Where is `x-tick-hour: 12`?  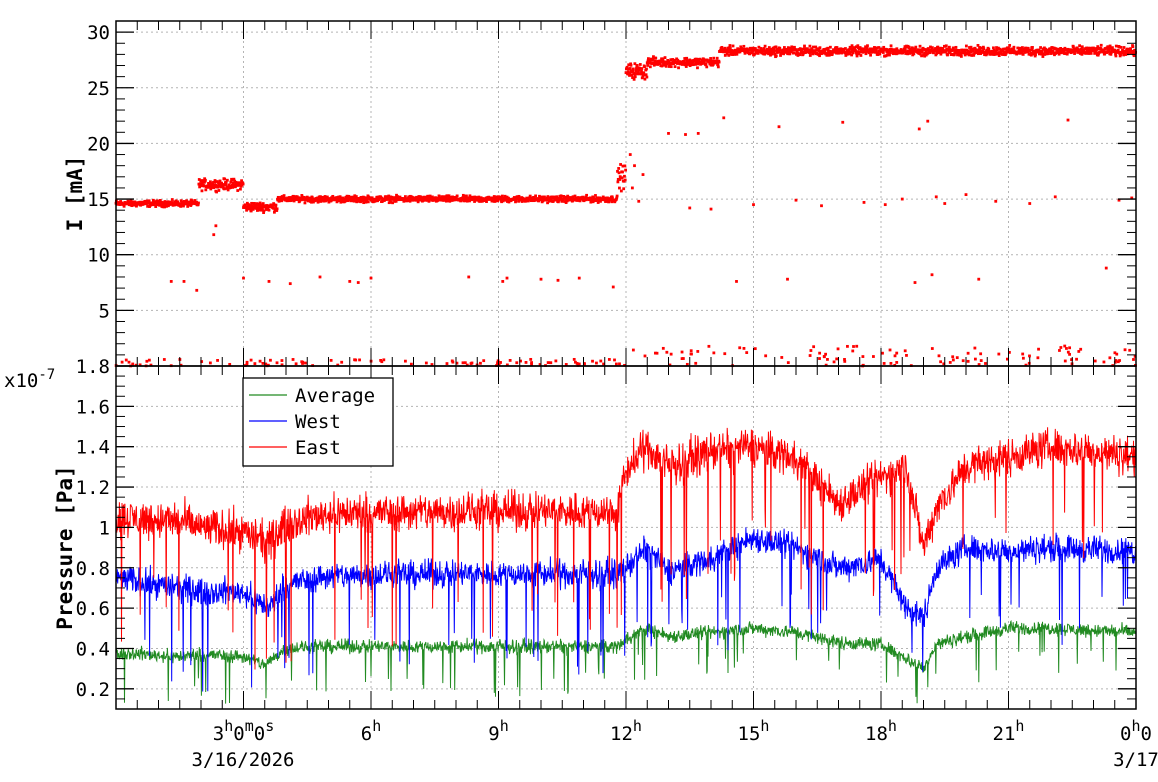
x-tick-hour: 12 is located at coordinates (621, 734).